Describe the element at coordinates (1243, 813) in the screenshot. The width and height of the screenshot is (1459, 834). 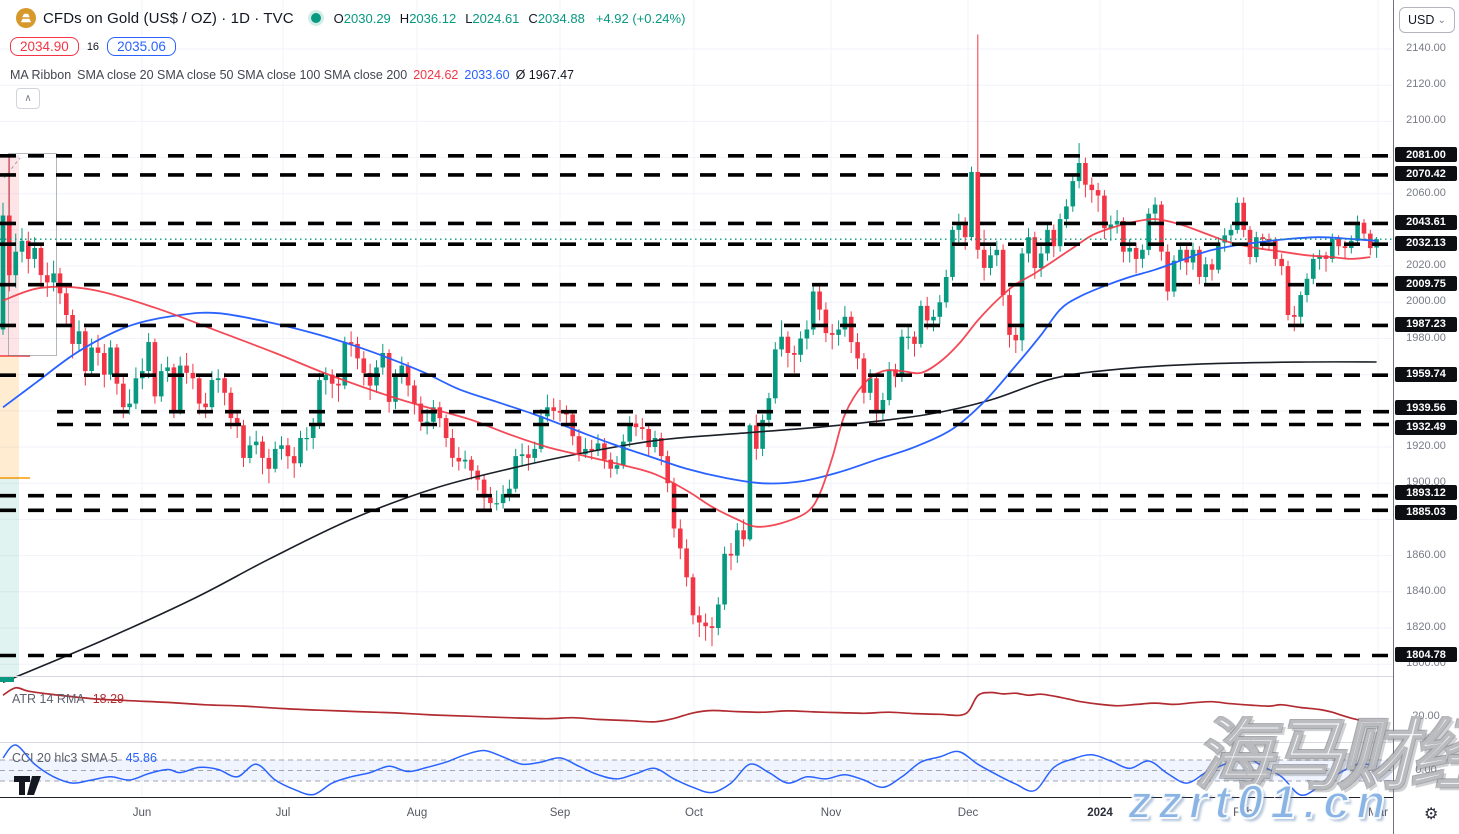
I see `time-axis-label: Feb` at that location.